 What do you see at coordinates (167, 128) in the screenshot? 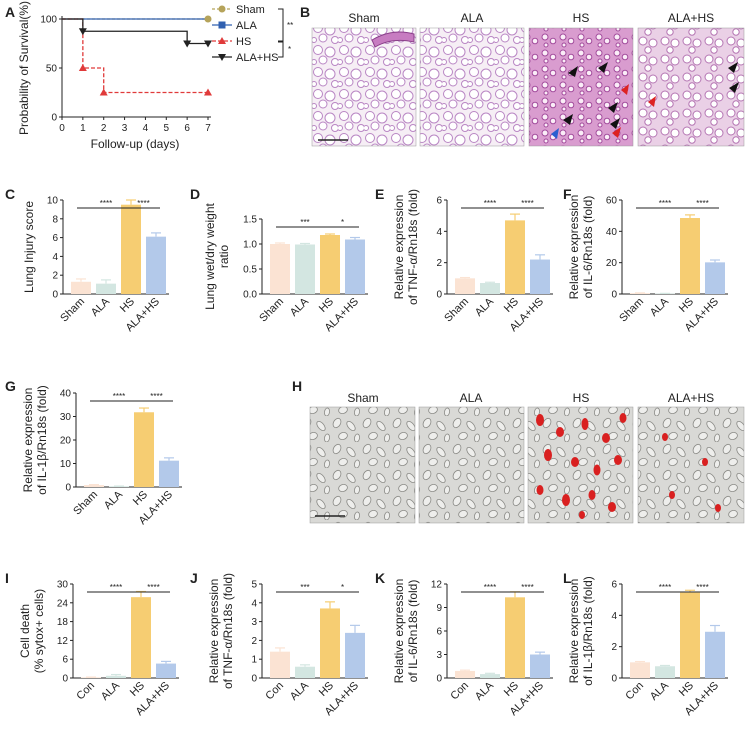
I see `x-tick-label: 5` at bounding box center [167, 128].